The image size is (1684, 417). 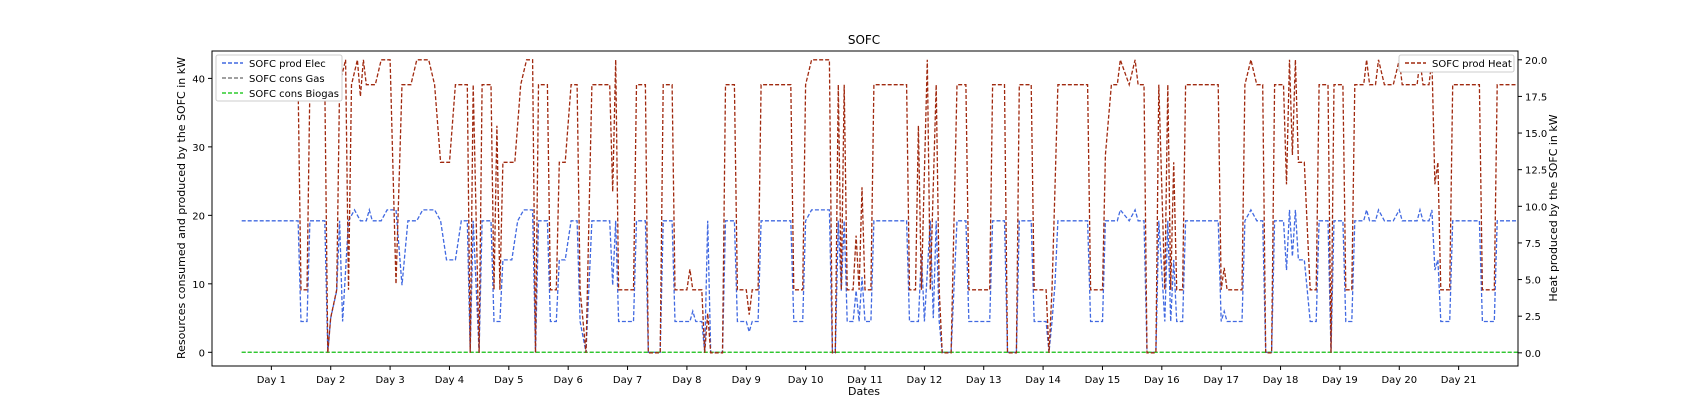 I want to click on y-axis-right-label: Heat produced by the SOFC in kW, so click(x=1553, y=207).